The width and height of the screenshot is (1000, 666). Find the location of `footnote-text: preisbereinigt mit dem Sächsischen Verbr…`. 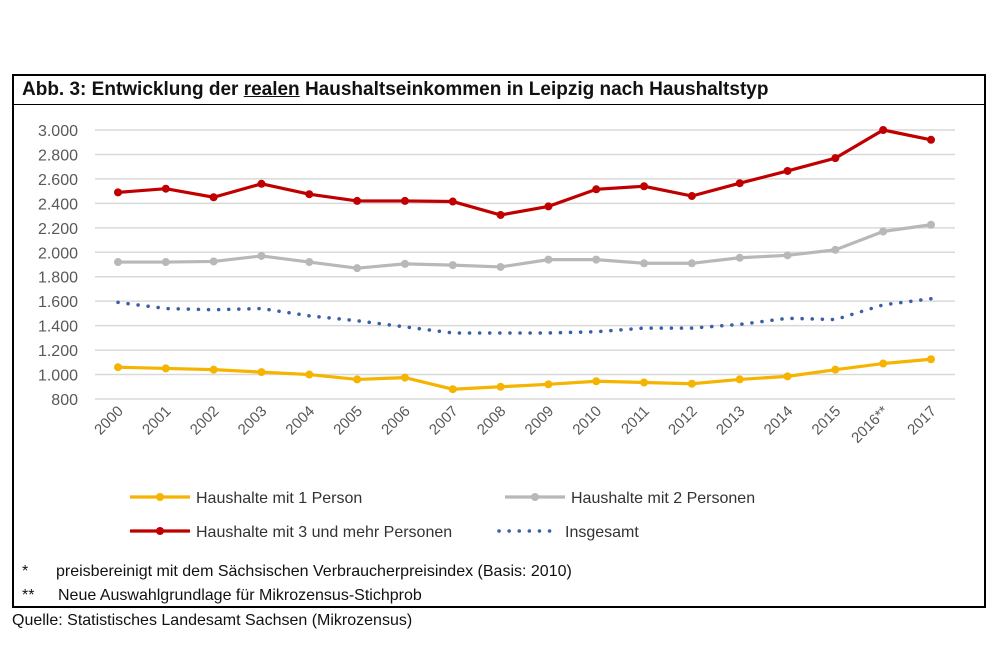

footnote-text: preisbereinigt mit dem Sächsischen Verbr… is located at coordinates (314, 571).